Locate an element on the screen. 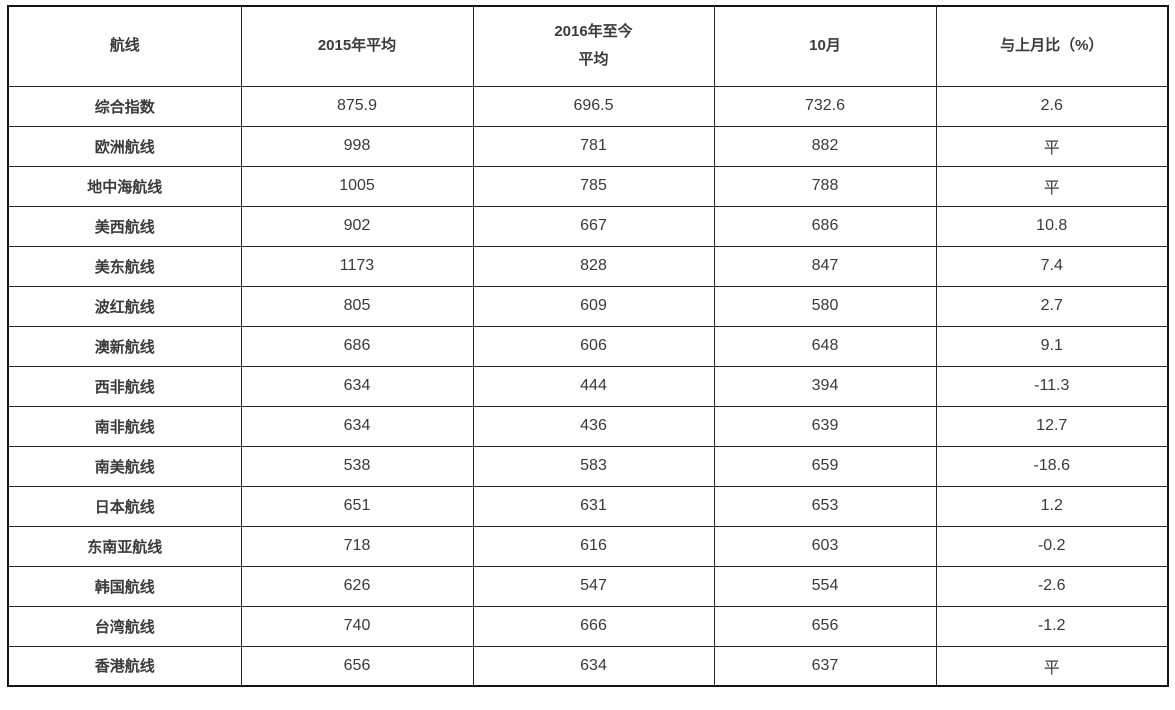 This screenshot has width=1175, height=710. header-month-over-month: 与上月比（%） is located at coordinates (1052, 46).